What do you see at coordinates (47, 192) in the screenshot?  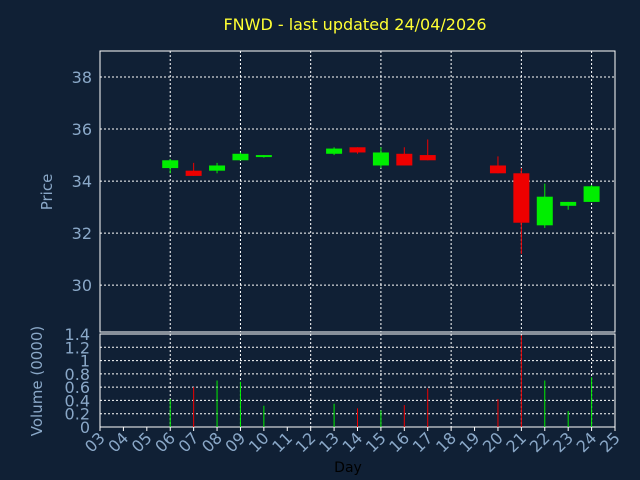 I see `price-axis-label: Price` at bounding box center [47, 192].